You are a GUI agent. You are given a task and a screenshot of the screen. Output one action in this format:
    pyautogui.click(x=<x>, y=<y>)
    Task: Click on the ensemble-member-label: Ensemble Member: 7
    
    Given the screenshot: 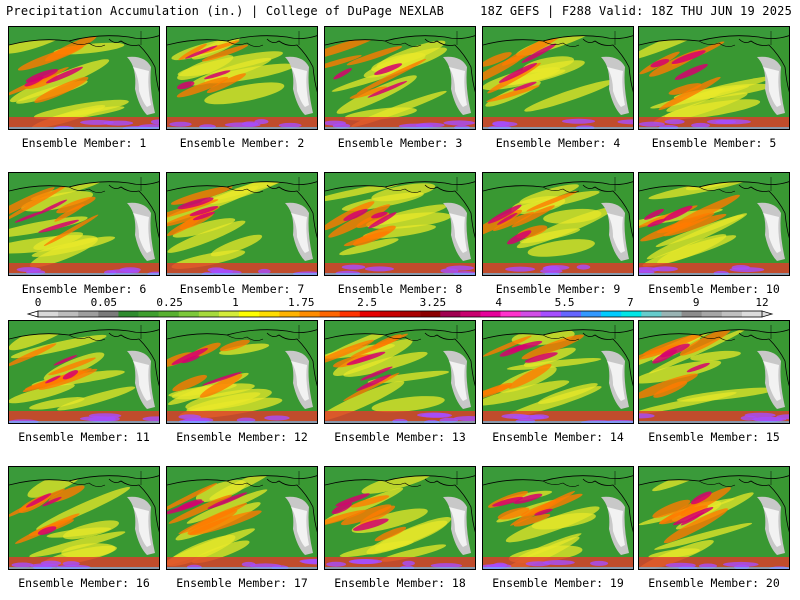 What is the action you would take?
    pyautogui.click(x=242, y=289)
    